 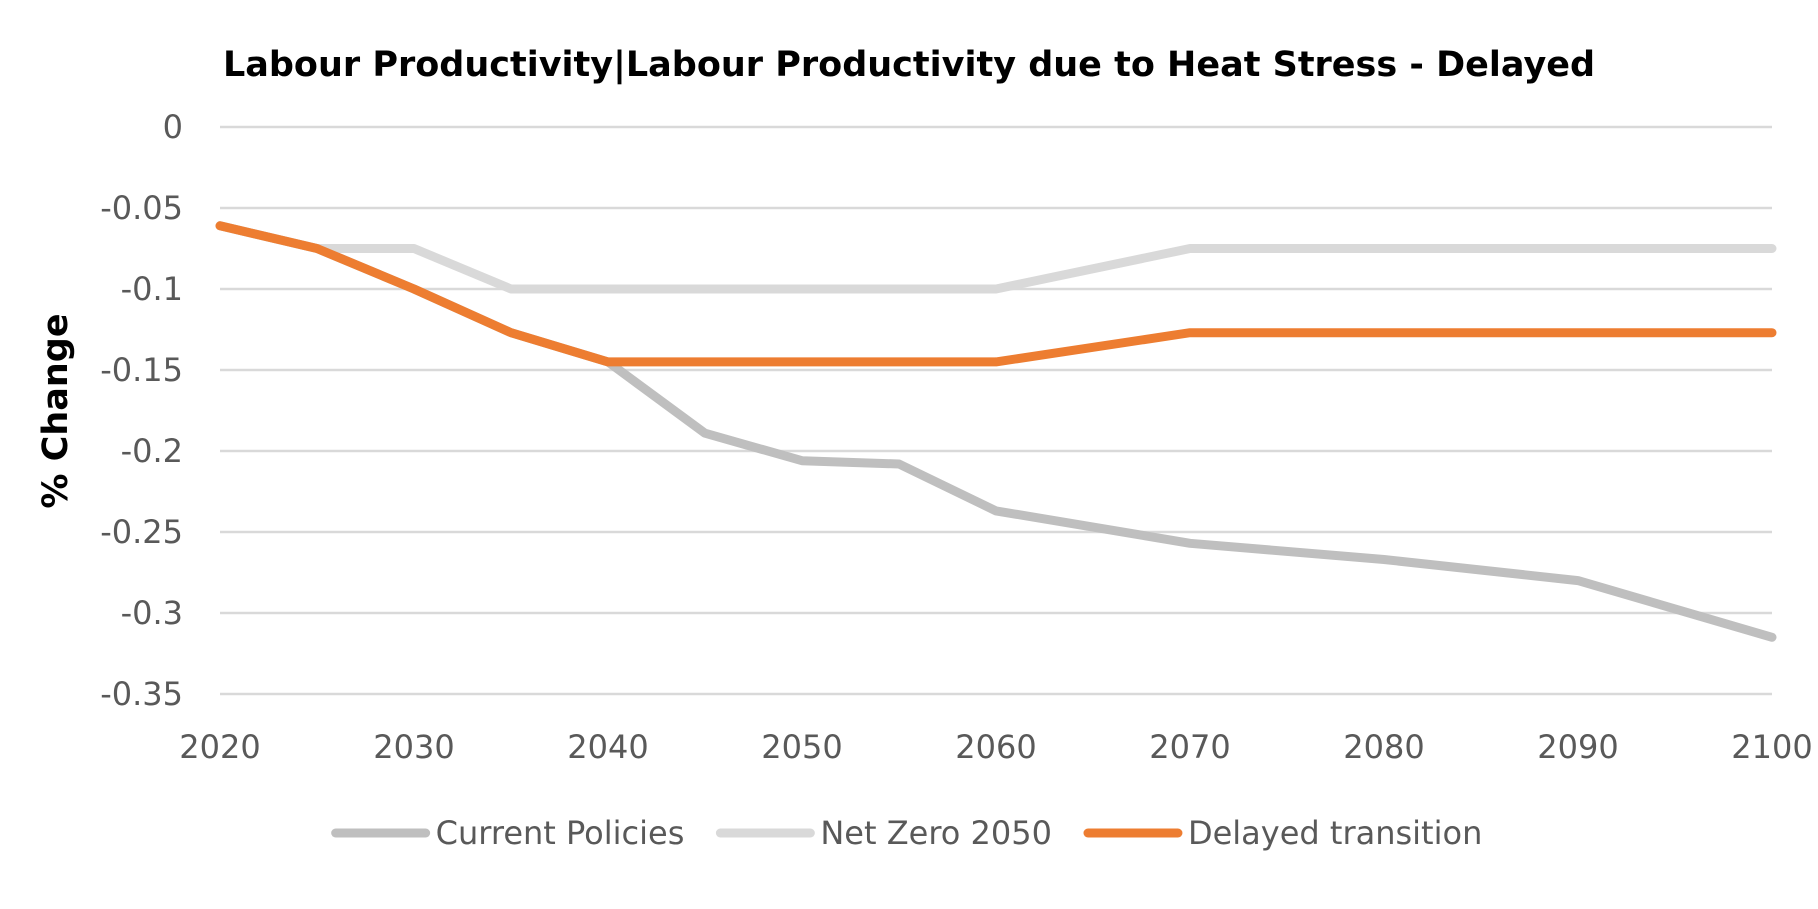 I want to click on y-tick-label: 0, so click(x=173, y=127).